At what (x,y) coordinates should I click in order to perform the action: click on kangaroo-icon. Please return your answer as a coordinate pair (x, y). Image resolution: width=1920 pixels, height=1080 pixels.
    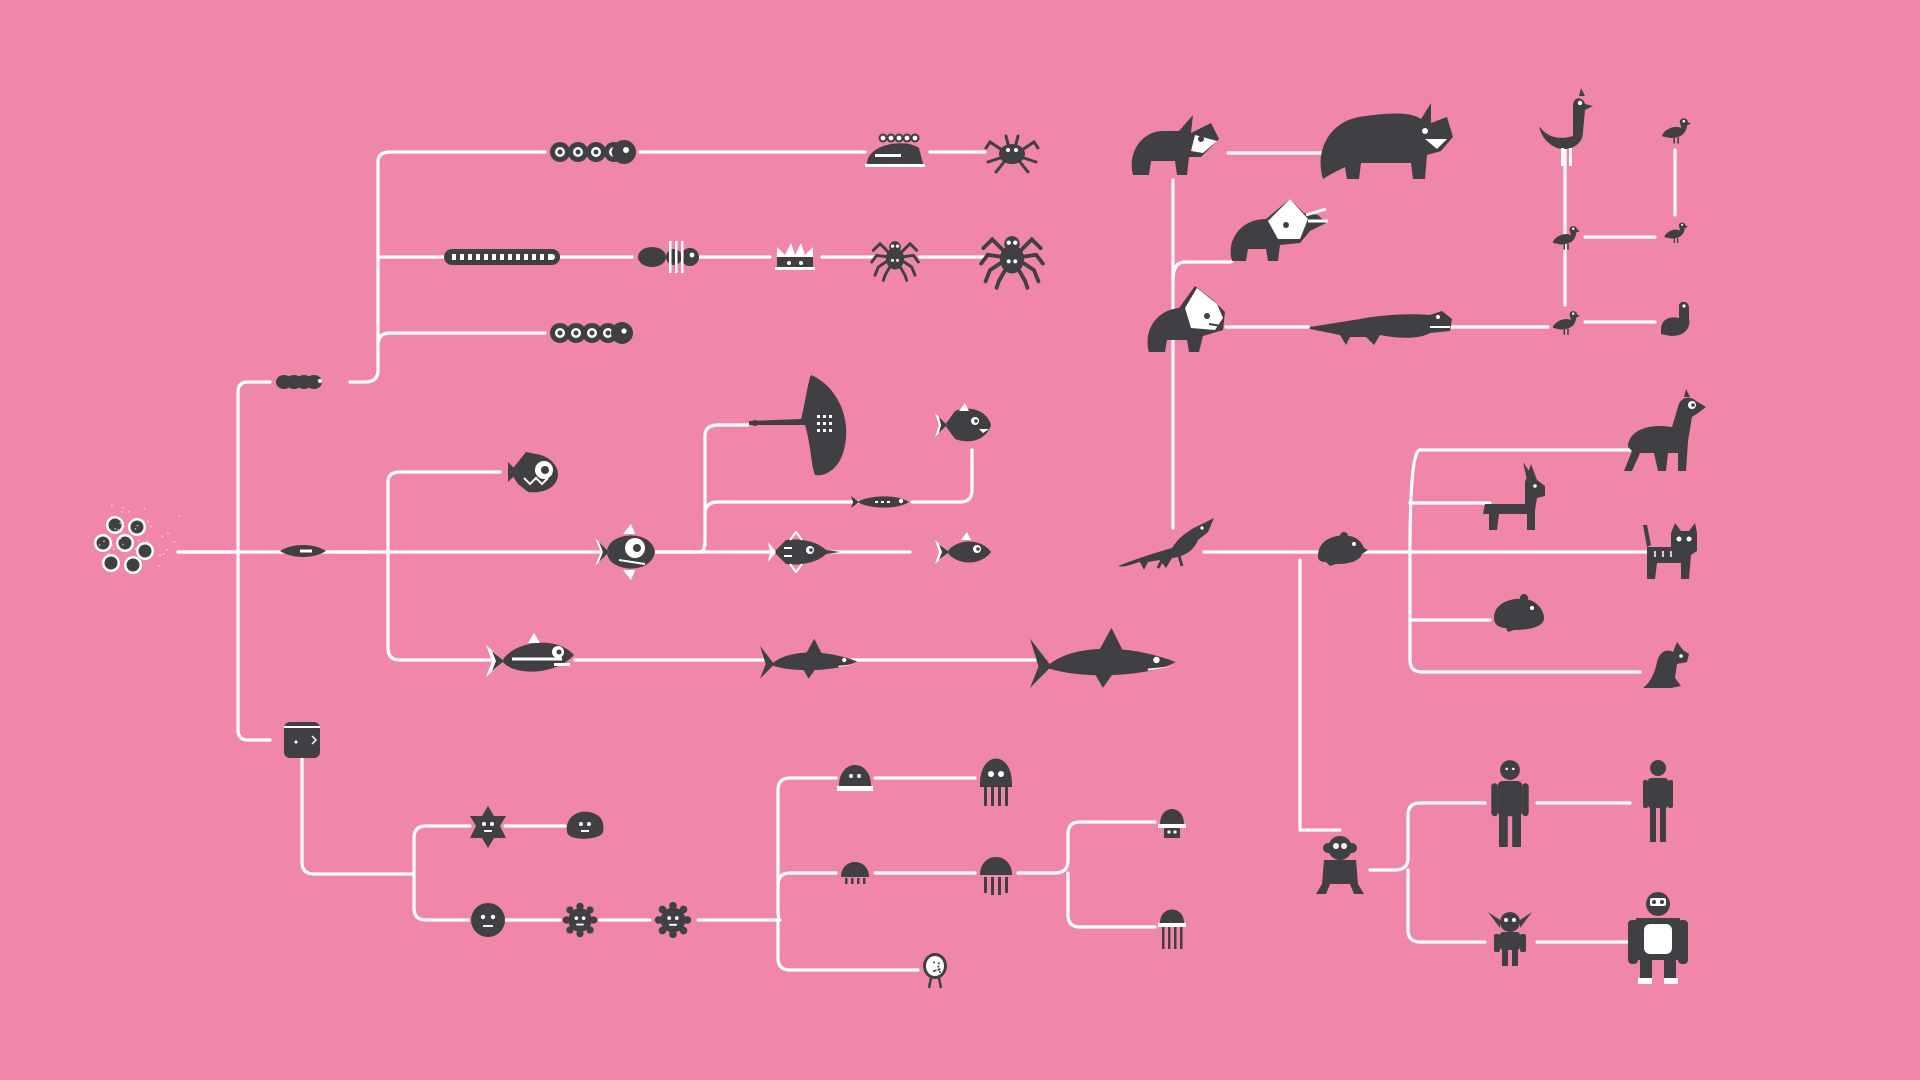
    Looking at the image, I should click on (1666, 665).